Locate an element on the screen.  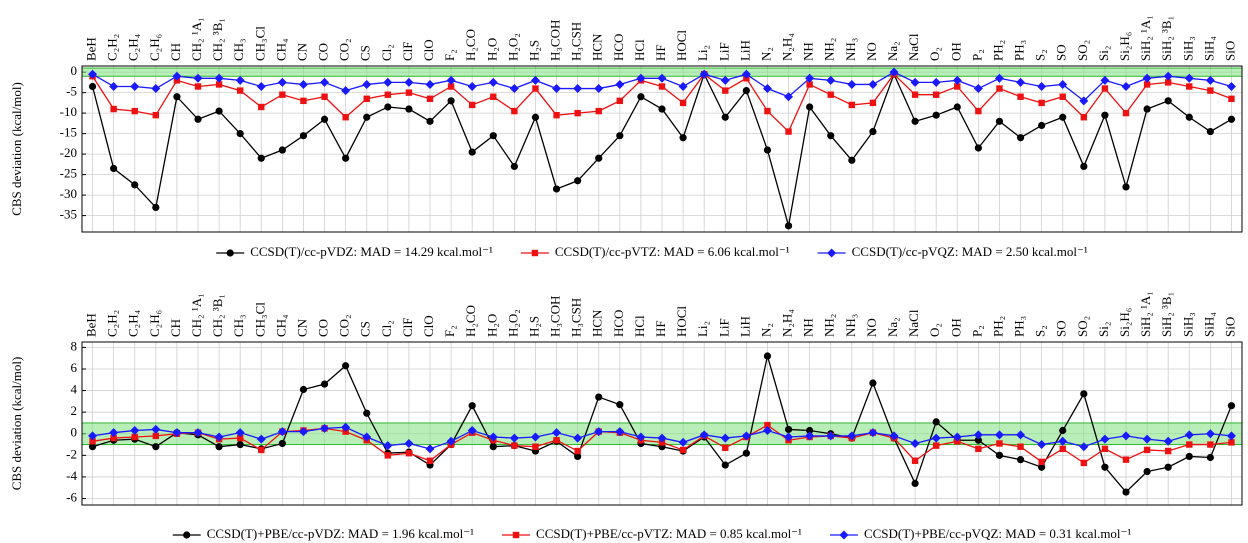
x-tick-label: BeH is located at coordinates (91, 325).